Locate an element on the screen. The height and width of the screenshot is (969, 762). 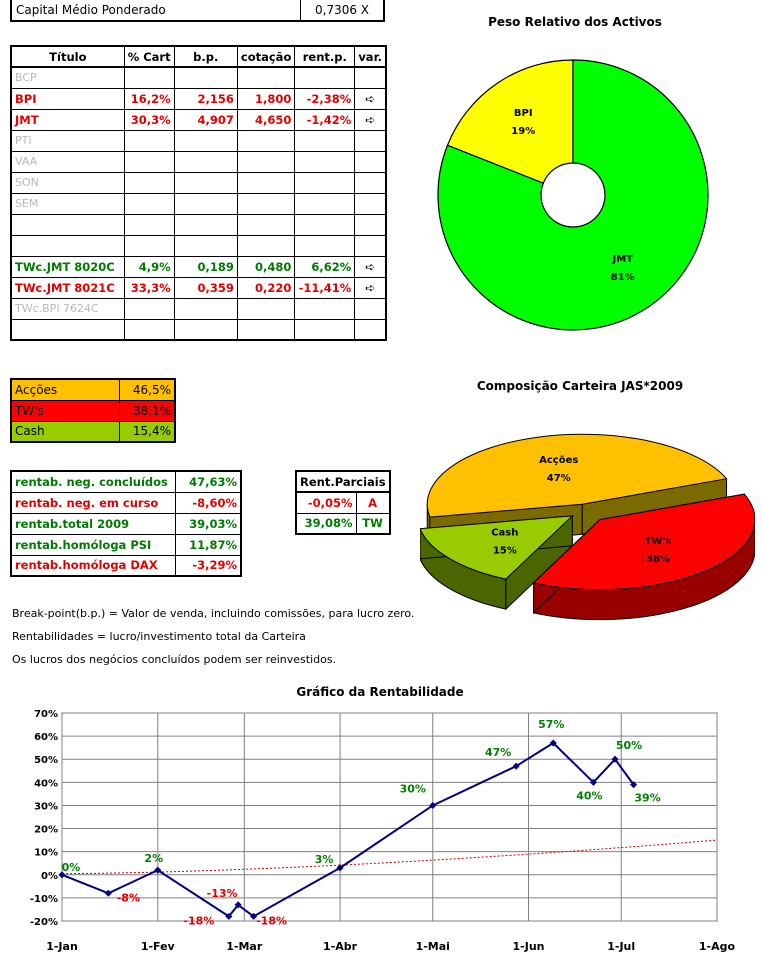
composition-value: 15,4% is located at coordinates (147, 431).